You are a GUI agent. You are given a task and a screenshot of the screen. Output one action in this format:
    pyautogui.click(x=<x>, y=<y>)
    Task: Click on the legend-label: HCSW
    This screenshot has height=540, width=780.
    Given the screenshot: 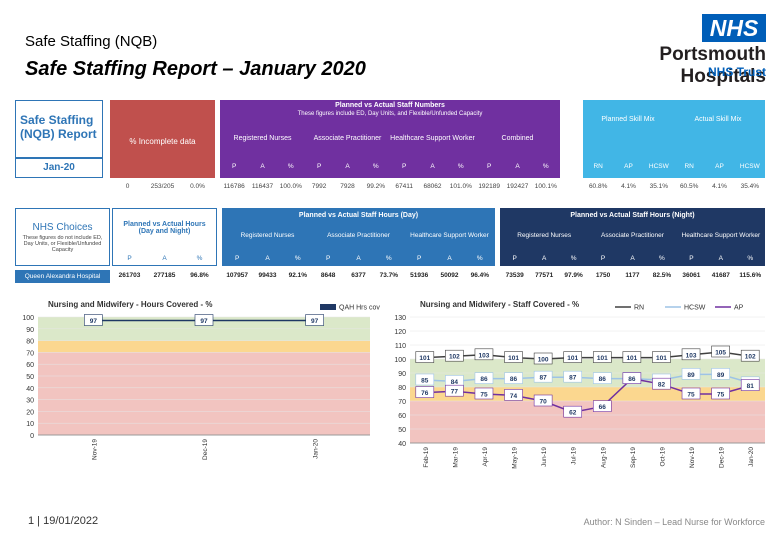 What is the action you would take?
    pyautogui.click(x=695, y=308)
    